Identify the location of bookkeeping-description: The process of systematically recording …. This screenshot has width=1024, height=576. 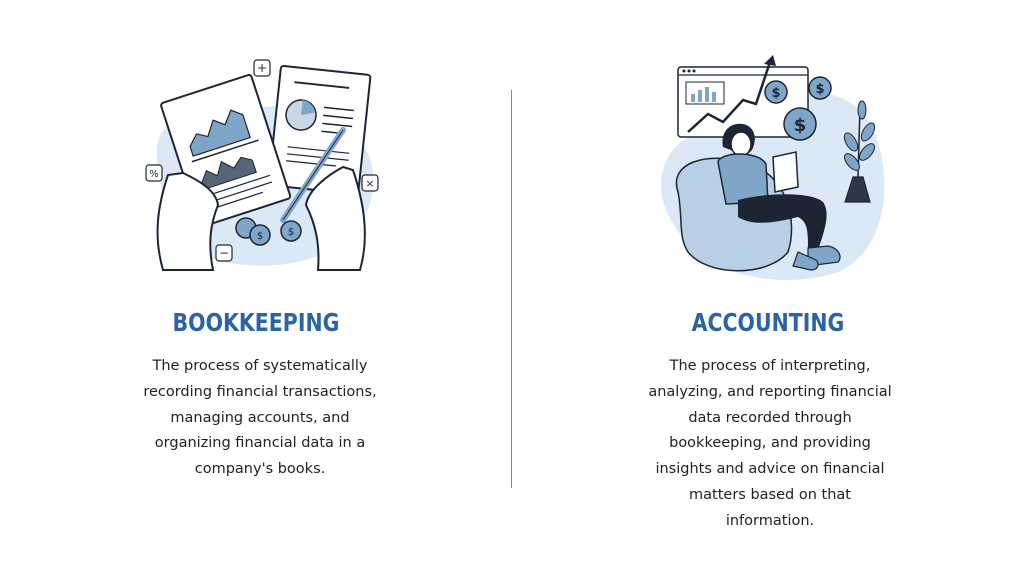
(260, 418).